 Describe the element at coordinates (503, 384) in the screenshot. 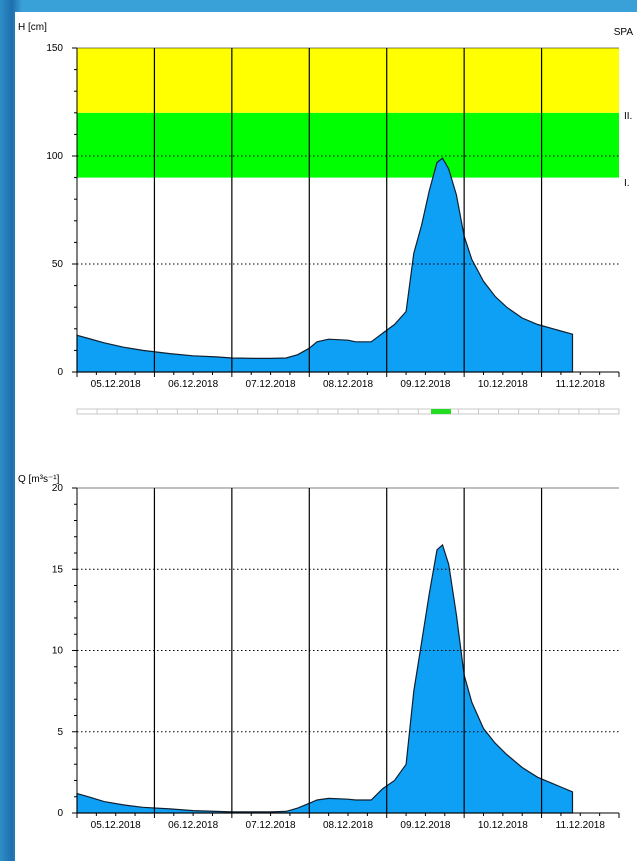

I see `c1-xtick-label-5: 10.12.2018` at that location.